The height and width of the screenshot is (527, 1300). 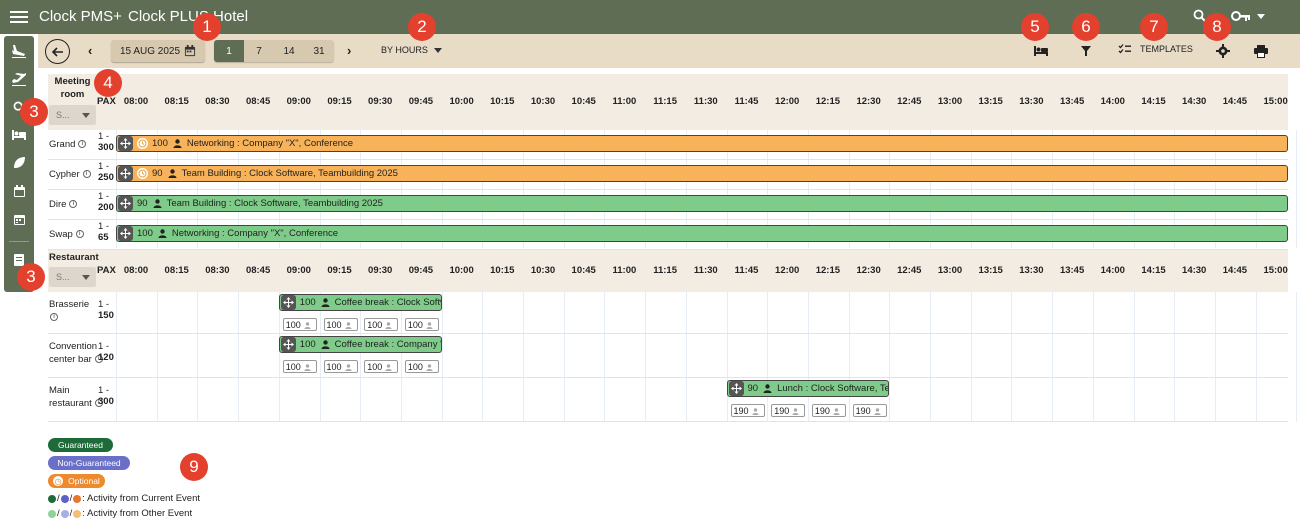 I want to click on event-label: Networking : Company "X", Conference, so click(x=255, y=233).